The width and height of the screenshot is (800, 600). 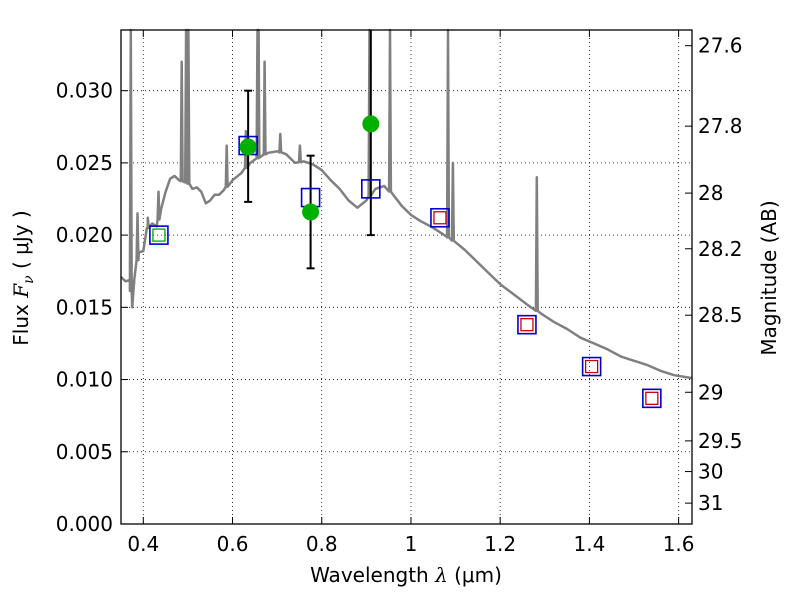 What do you see at coordinates (84, 452) in the screenshot?
I see `y-tick-label: 0.005` at bounding box center [84, 452].